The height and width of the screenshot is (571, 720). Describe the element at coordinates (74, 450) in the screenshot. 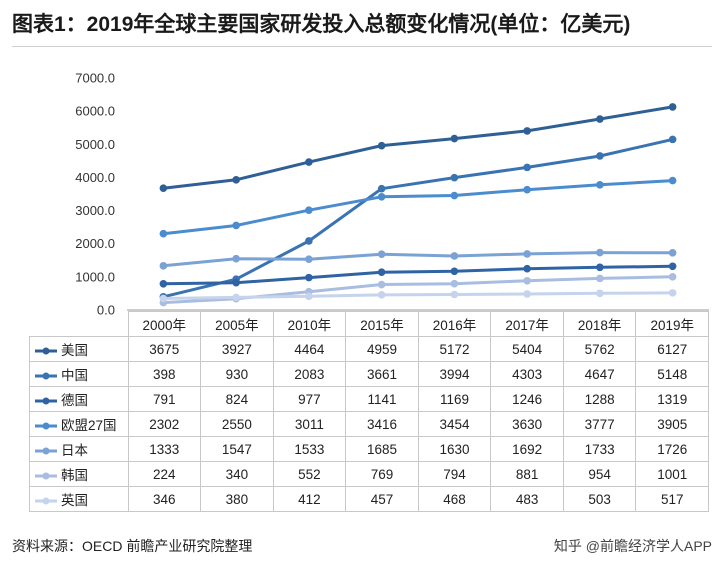

I see `series-name: 日本` at that location.